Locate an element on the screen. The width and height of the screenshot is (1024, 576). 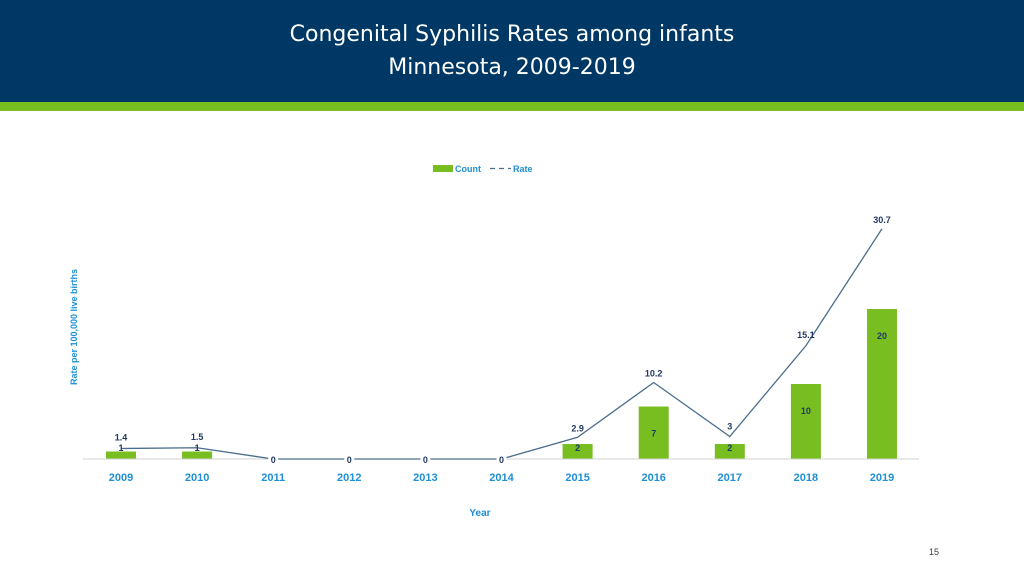
x-tick-label-2016: 2016 is located at coordinates (653, 478).